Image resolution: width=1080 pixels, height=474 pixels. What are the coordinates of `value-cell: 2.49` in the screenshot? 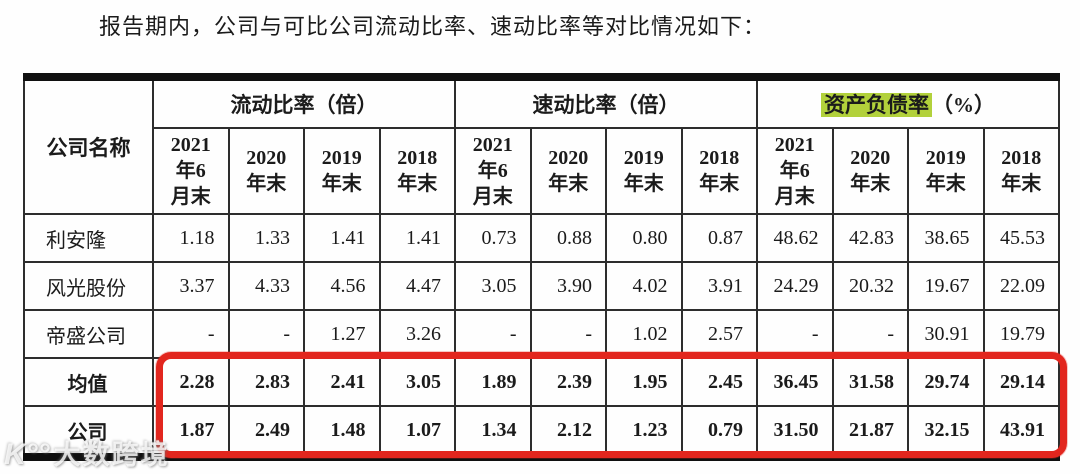 It's located at (266, 431).